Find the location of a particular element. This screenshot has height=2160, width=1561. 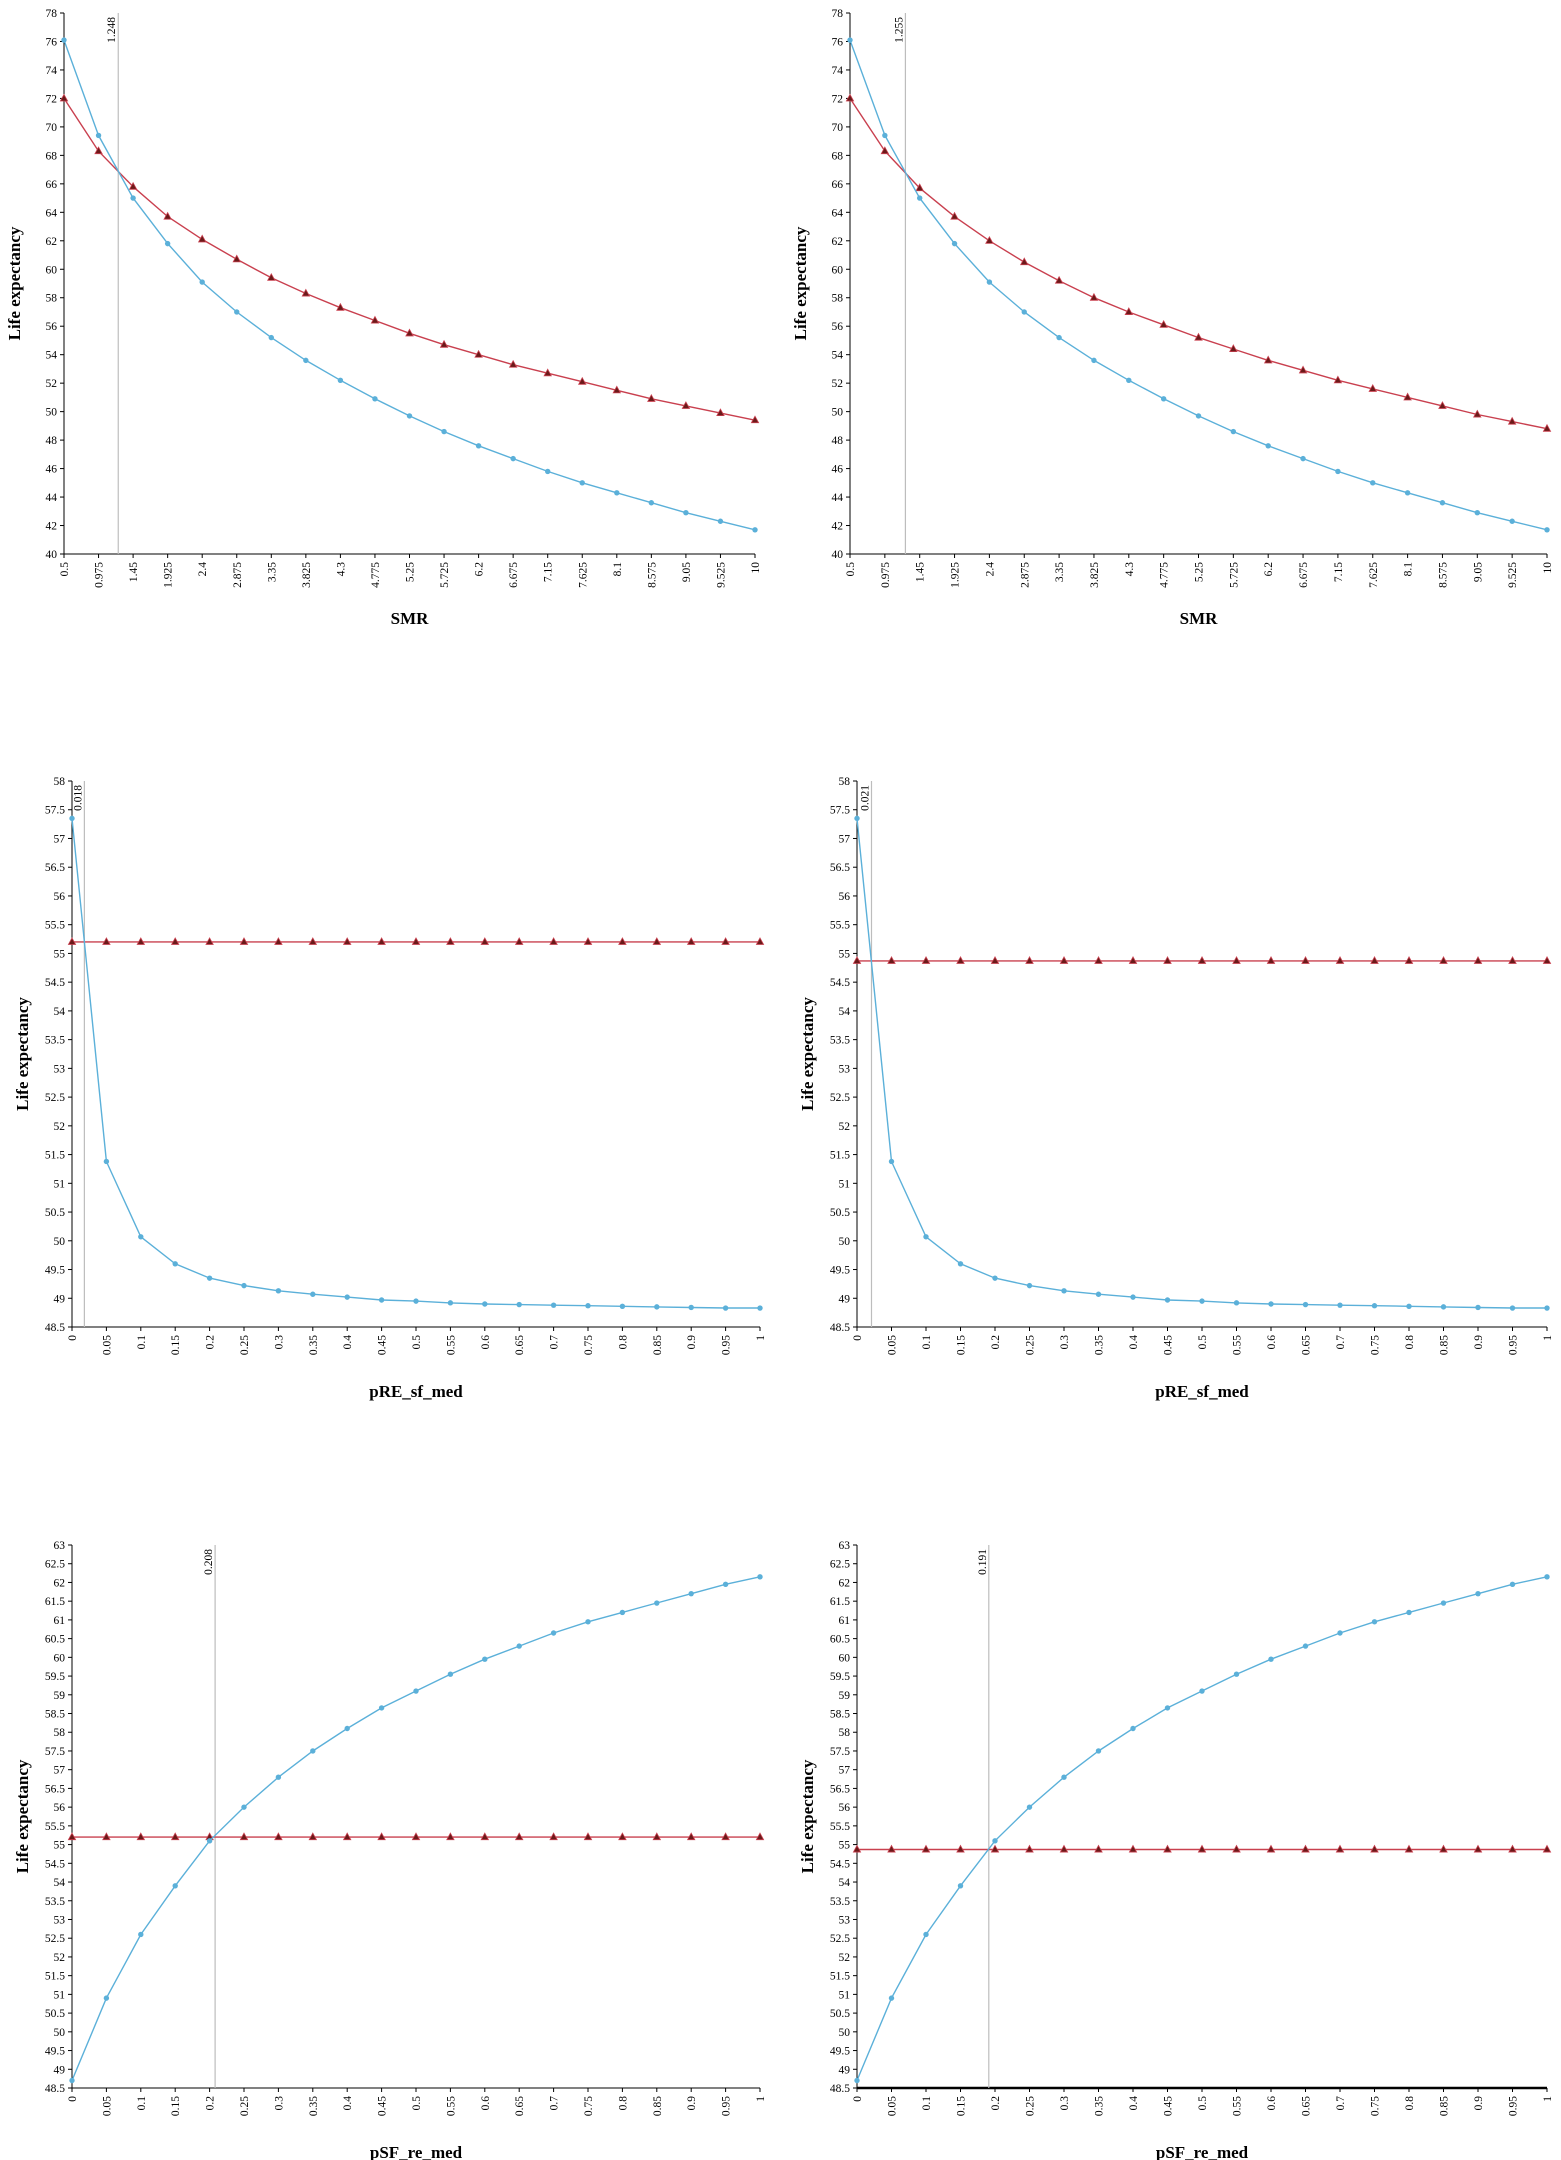

x-tick-label: 0.95 is located at coordinates (727, 1345).